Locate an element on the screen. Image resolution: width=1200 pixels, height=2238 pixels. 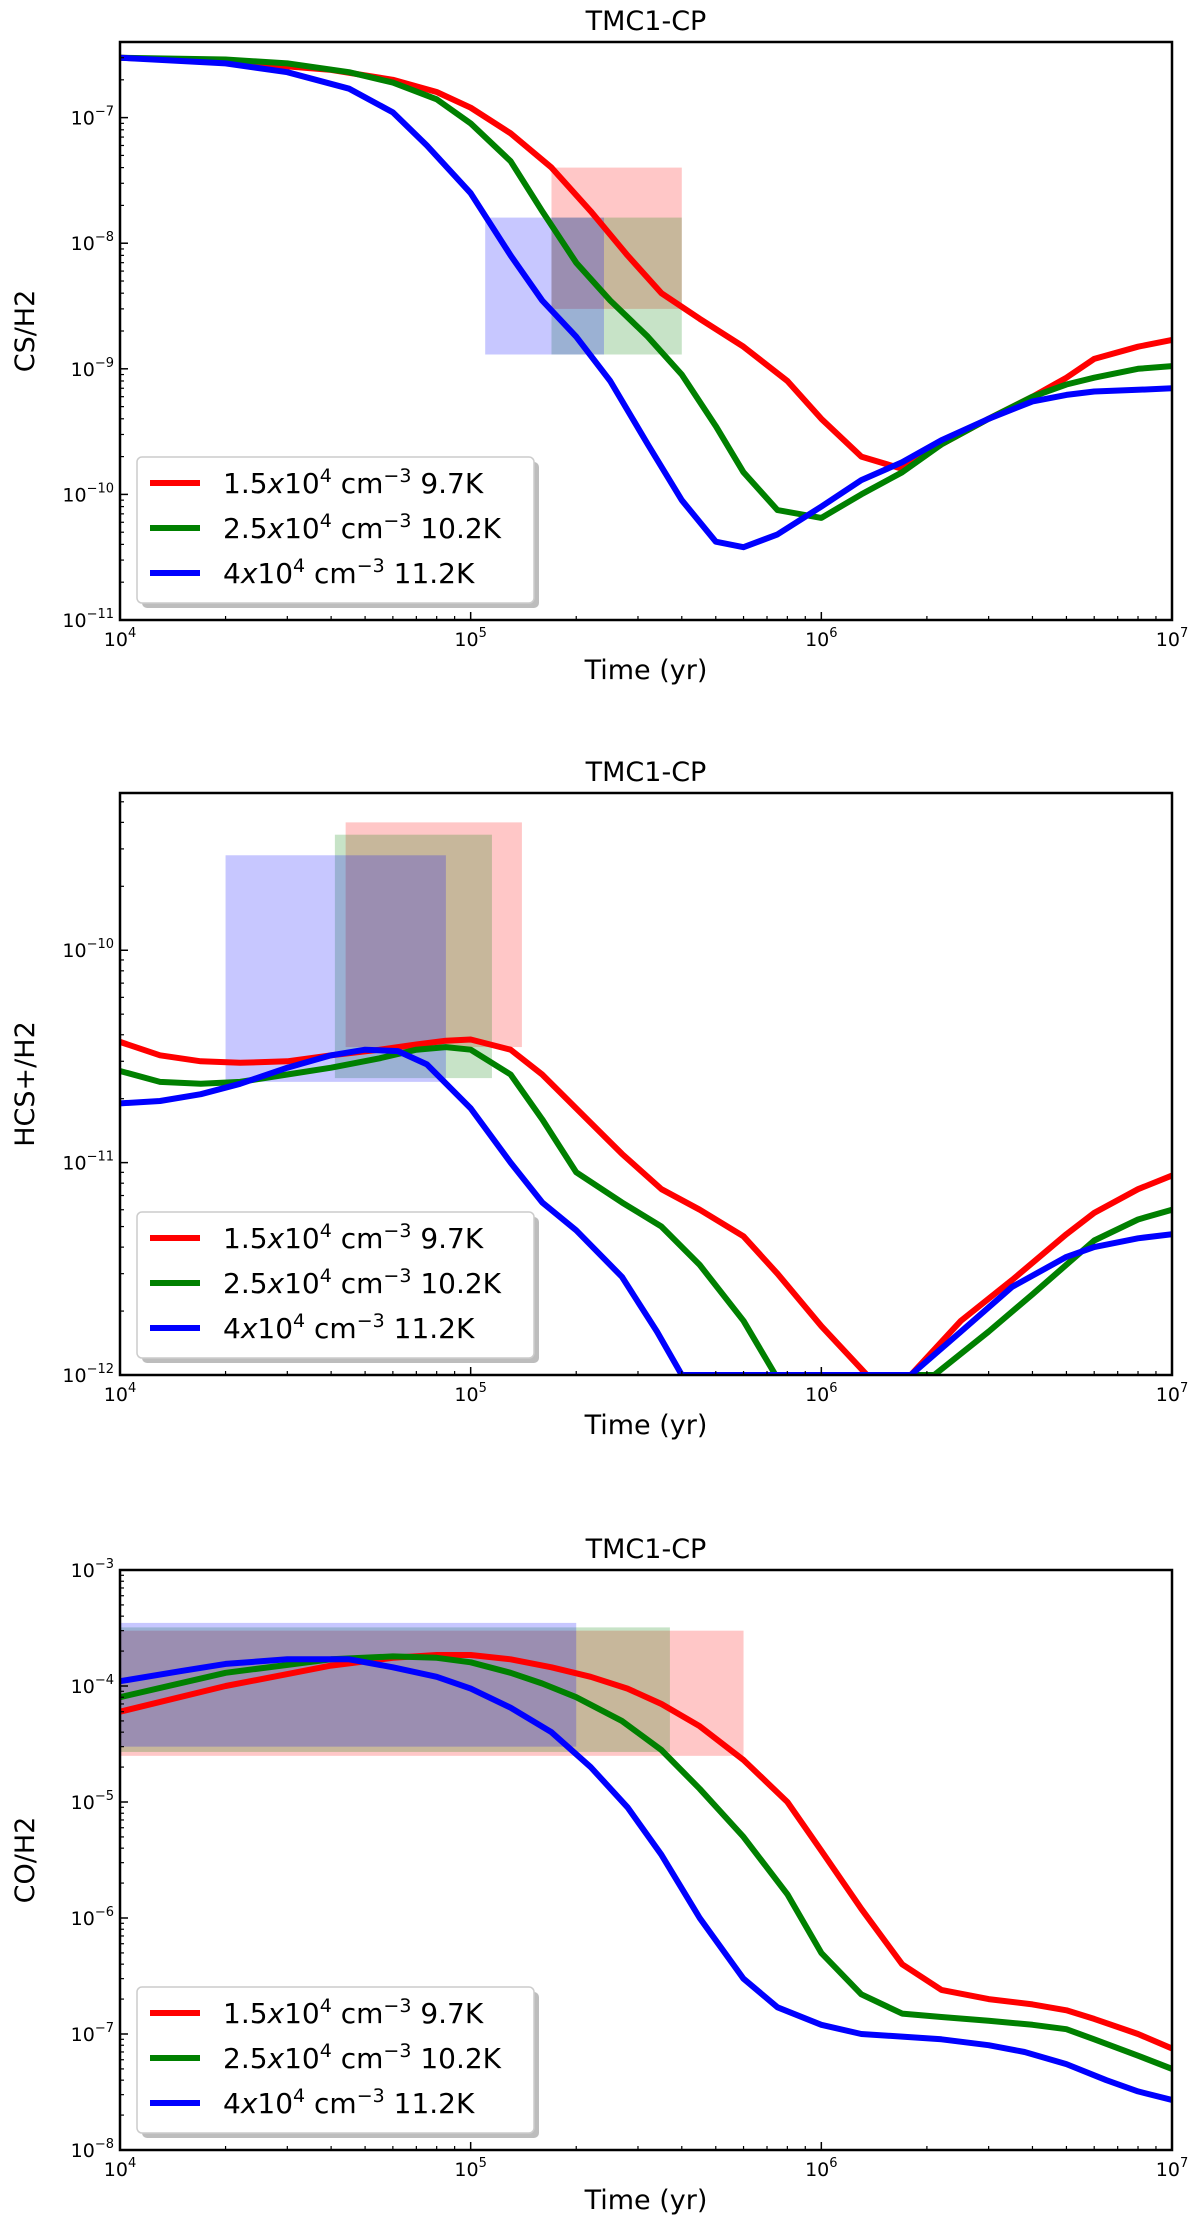
y-tick-label: 10⁻⁵ is located at coordinates (92, 1801).